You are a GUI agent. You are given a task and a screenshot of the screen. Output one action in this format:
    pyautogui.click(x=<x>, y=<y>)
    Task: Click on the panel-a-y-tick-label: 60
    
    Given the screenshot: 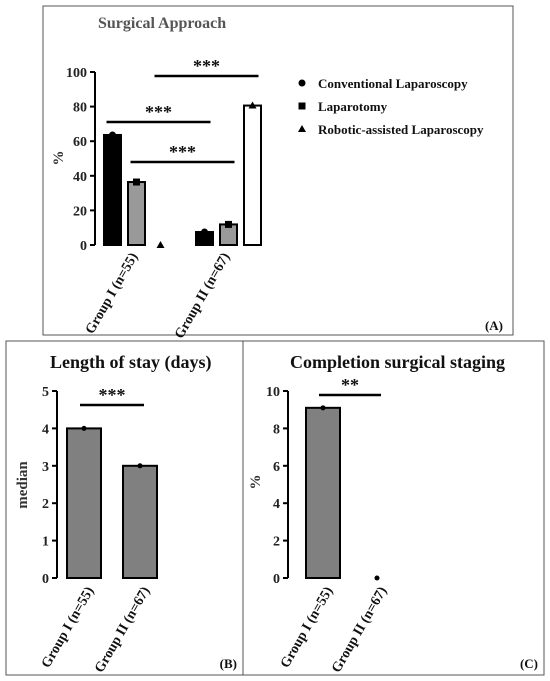 What is the action you would take?
    pyautogui.click(x=80, y=142)
    